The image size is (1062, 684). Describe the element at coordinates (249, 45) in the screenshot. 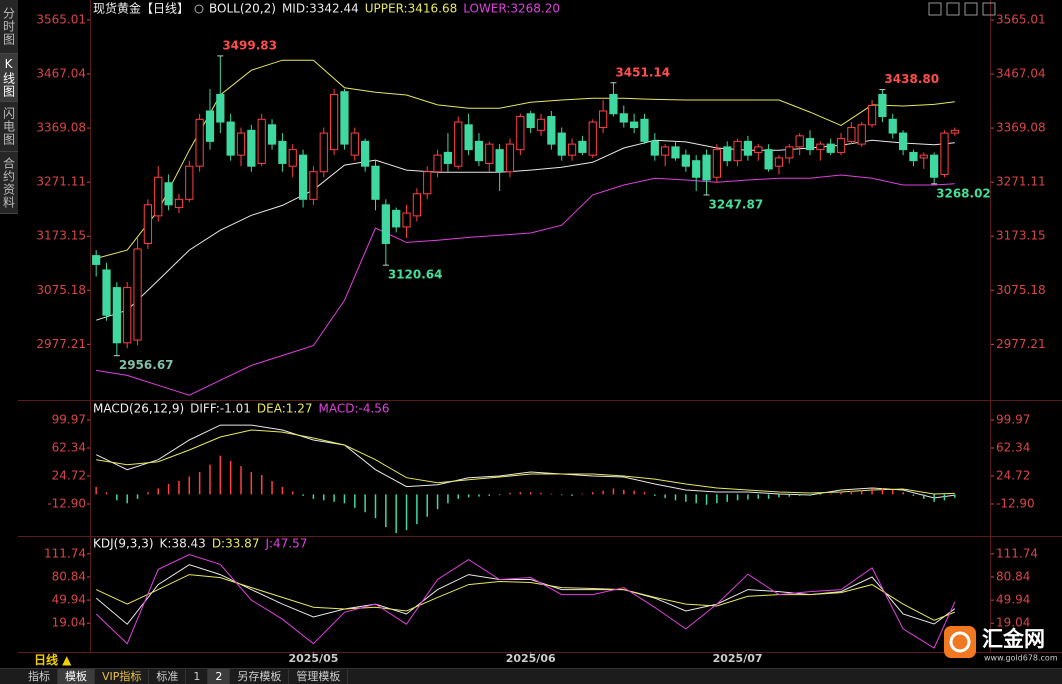

I see `extreme-label: 3499.83` at that location.